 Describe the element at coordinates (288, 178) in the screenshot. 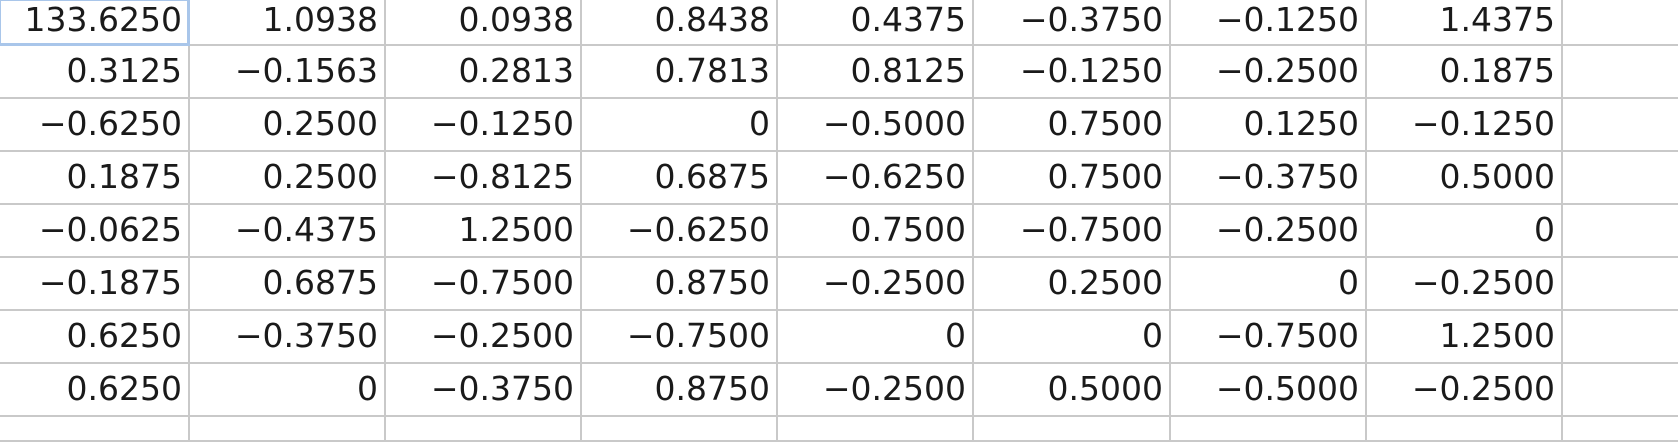

I see `cell-r3-c1: 0.2500` at that location.